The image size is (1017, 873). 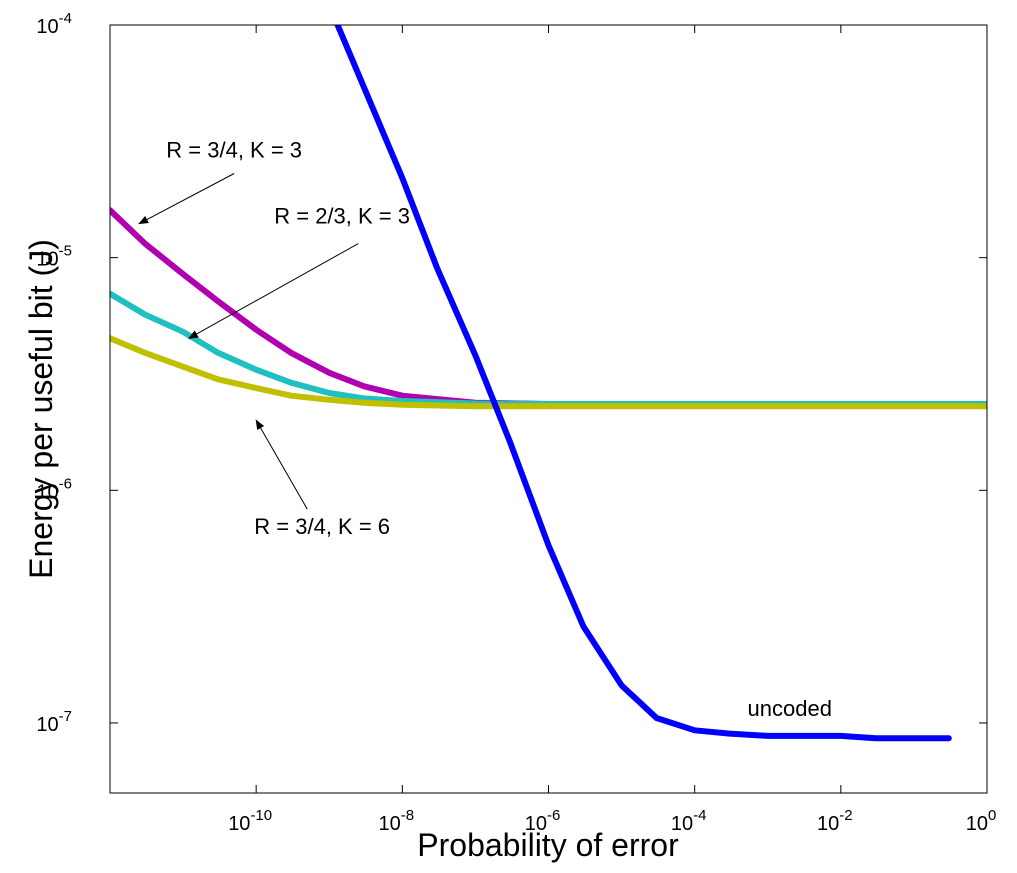 I want to click on y-axis-title: Energy per useful bit (J), so click(x=41, y=409).